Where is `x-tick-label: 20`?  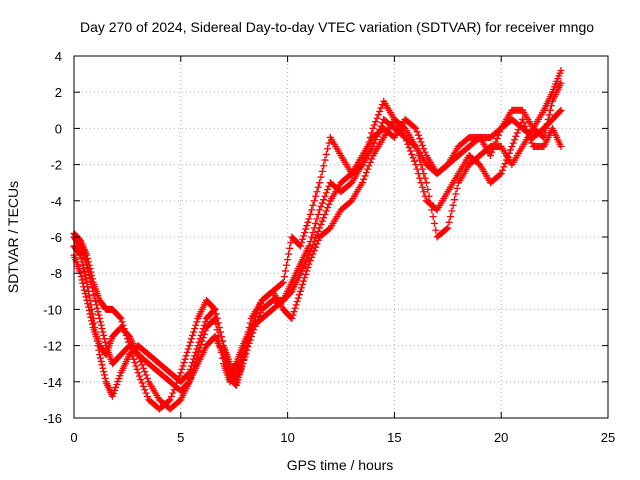 x-tick-label: 20 is located at coordinates (501, 437).